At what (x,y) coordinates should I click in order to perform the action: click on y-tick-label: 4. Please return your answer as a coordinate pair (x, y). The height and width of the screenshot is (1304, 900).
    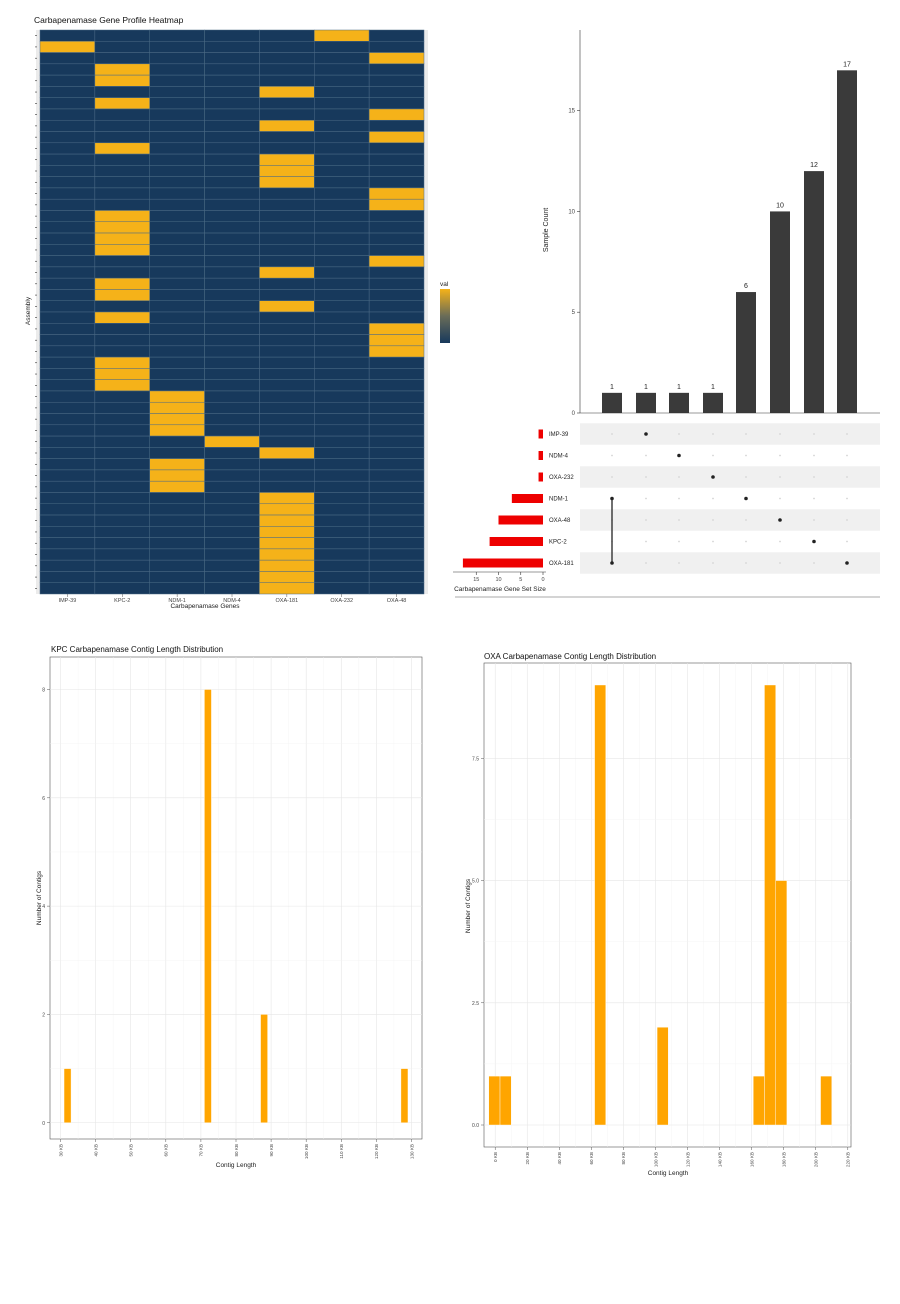
    Looking at the image, I should click on (43, 907).